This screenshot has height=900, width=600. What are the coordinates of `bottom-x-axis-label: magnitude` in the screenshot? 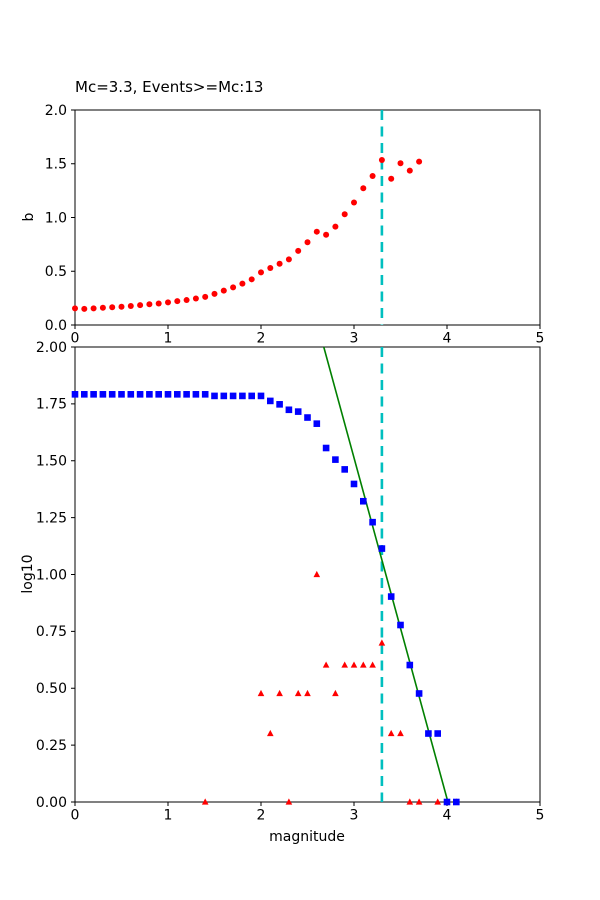 It's located at (307, 837).